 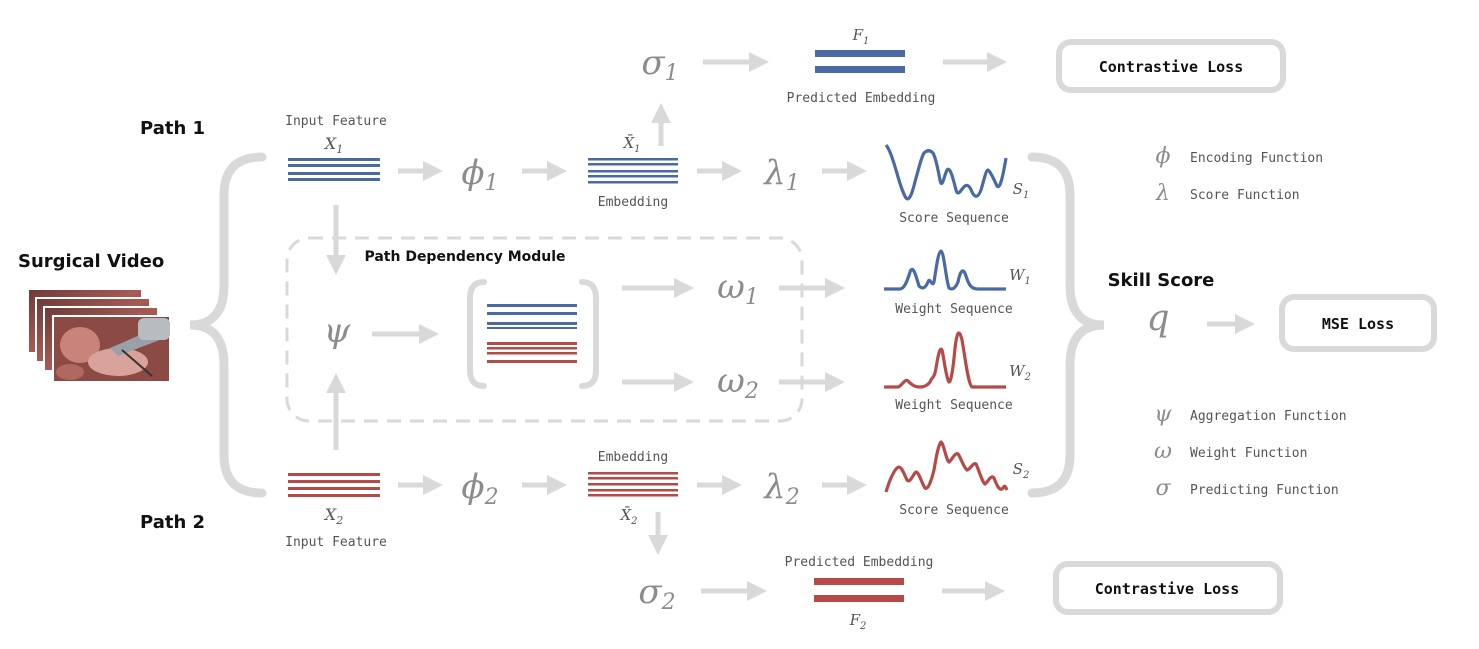 What do you see at coordinates (858, 621) in the screenshot?
I see `f2-symbol: F2` at bounding box center [858, 621].